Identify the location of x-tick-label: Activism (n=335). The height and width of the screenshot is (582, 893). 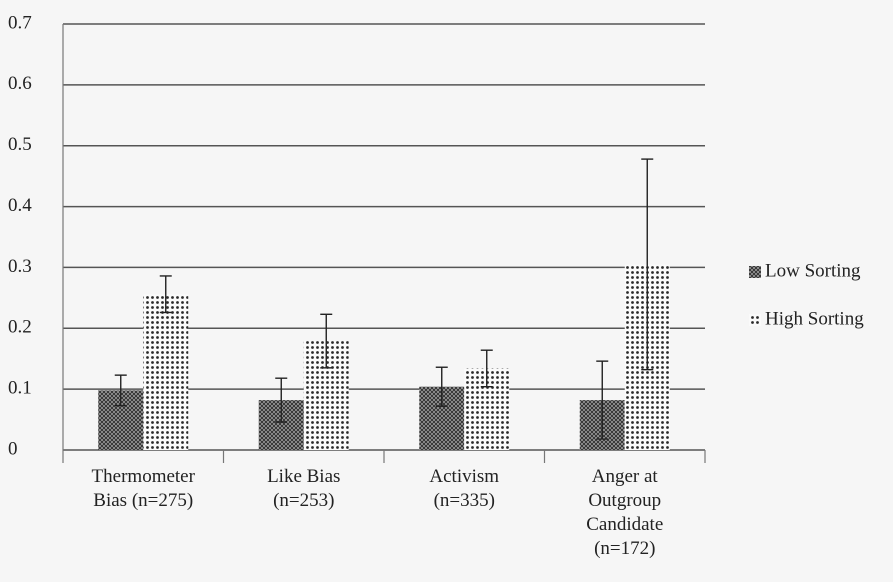
(464, 488).